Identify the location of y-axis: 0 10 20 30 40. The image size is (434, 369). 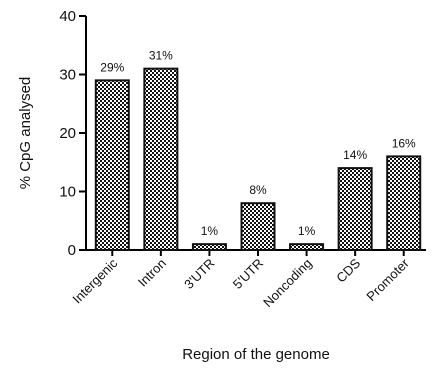
(73, 133).